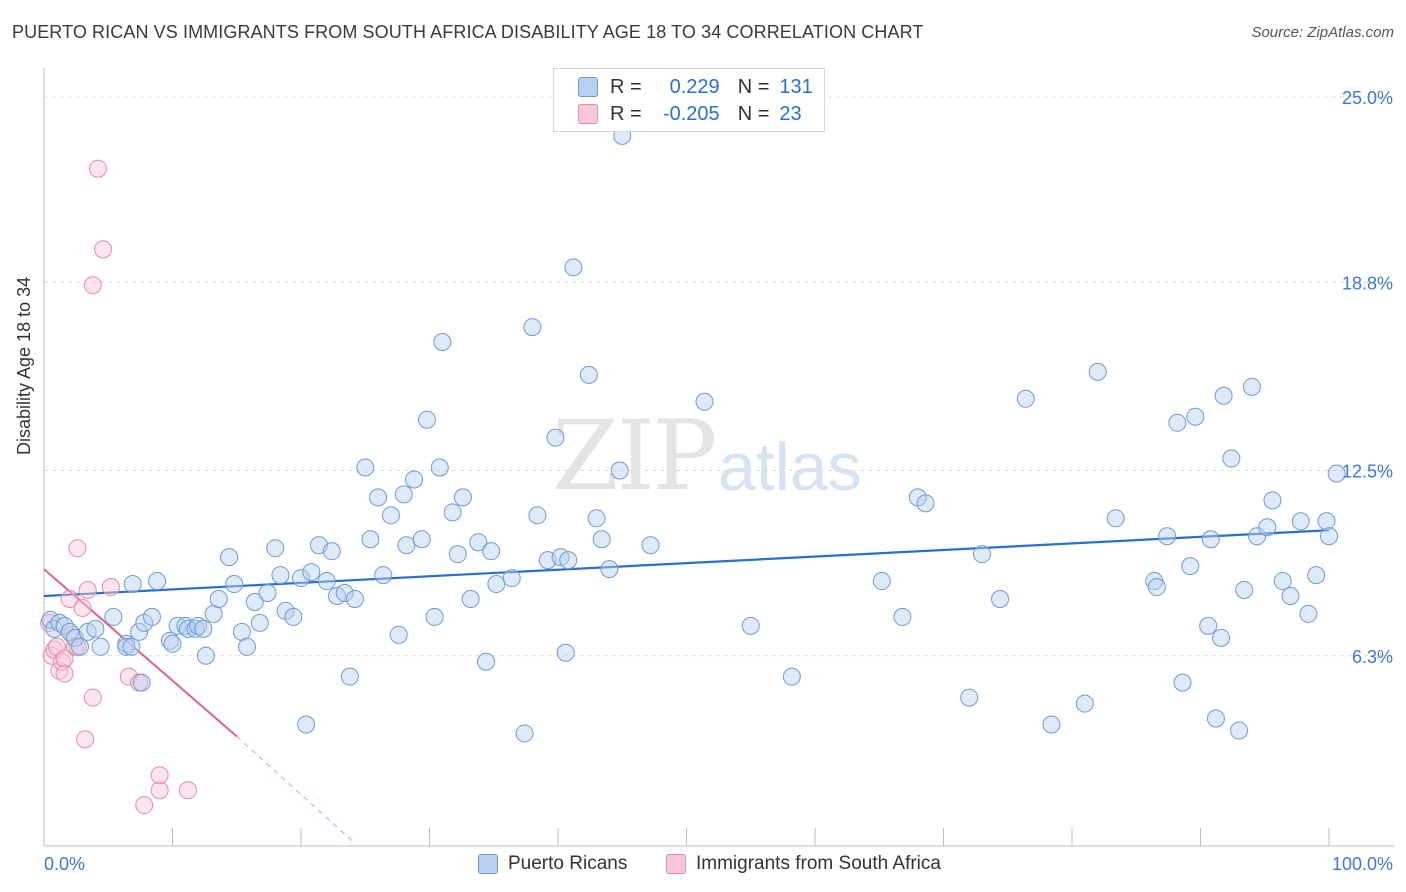 This screenshot has height=892, width=1406. Describe the element at coordinates (64, 864) in the screenshot. I see `x-tick-label: 0.0%` at that location.